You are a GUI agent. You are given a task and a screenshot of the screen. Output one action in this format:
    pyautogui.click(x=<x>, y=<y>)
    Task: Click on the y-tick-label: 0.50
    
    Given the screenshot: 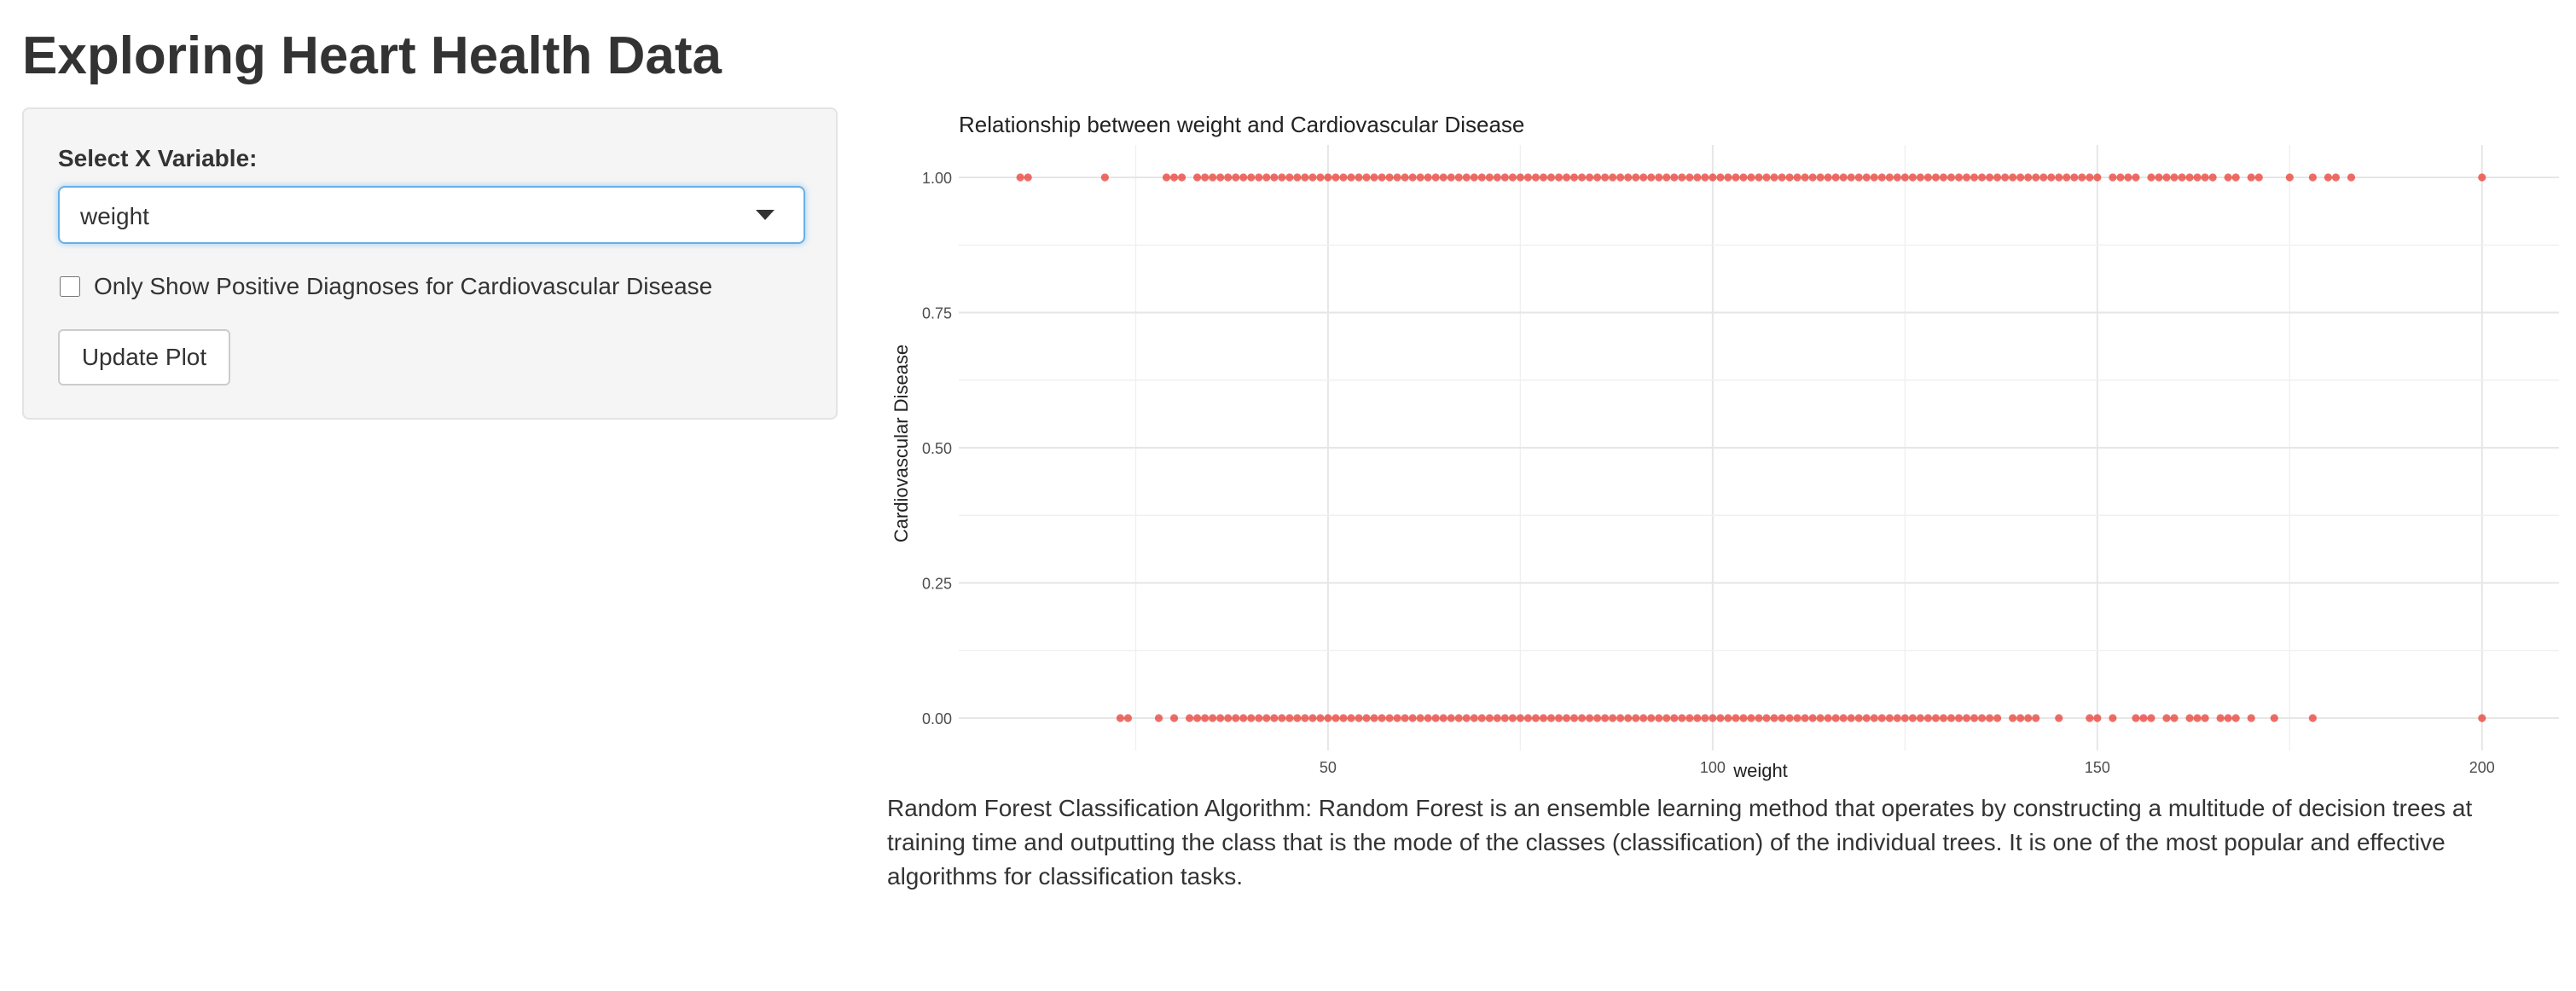 What is the action you would take?
    pyautogui.click(x=937, y=448)
    